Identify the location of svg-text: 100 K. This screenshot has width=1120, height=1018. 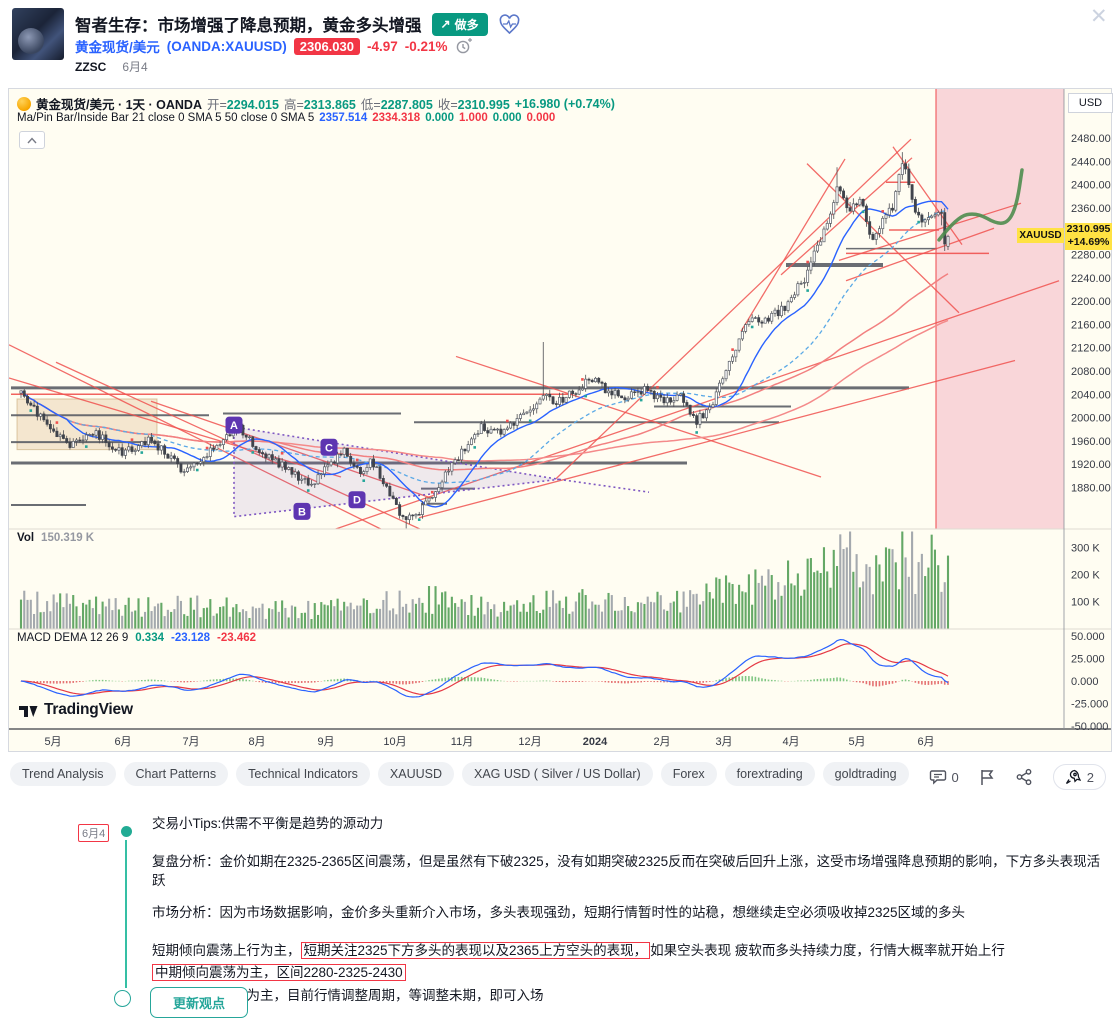
(1085, 603).